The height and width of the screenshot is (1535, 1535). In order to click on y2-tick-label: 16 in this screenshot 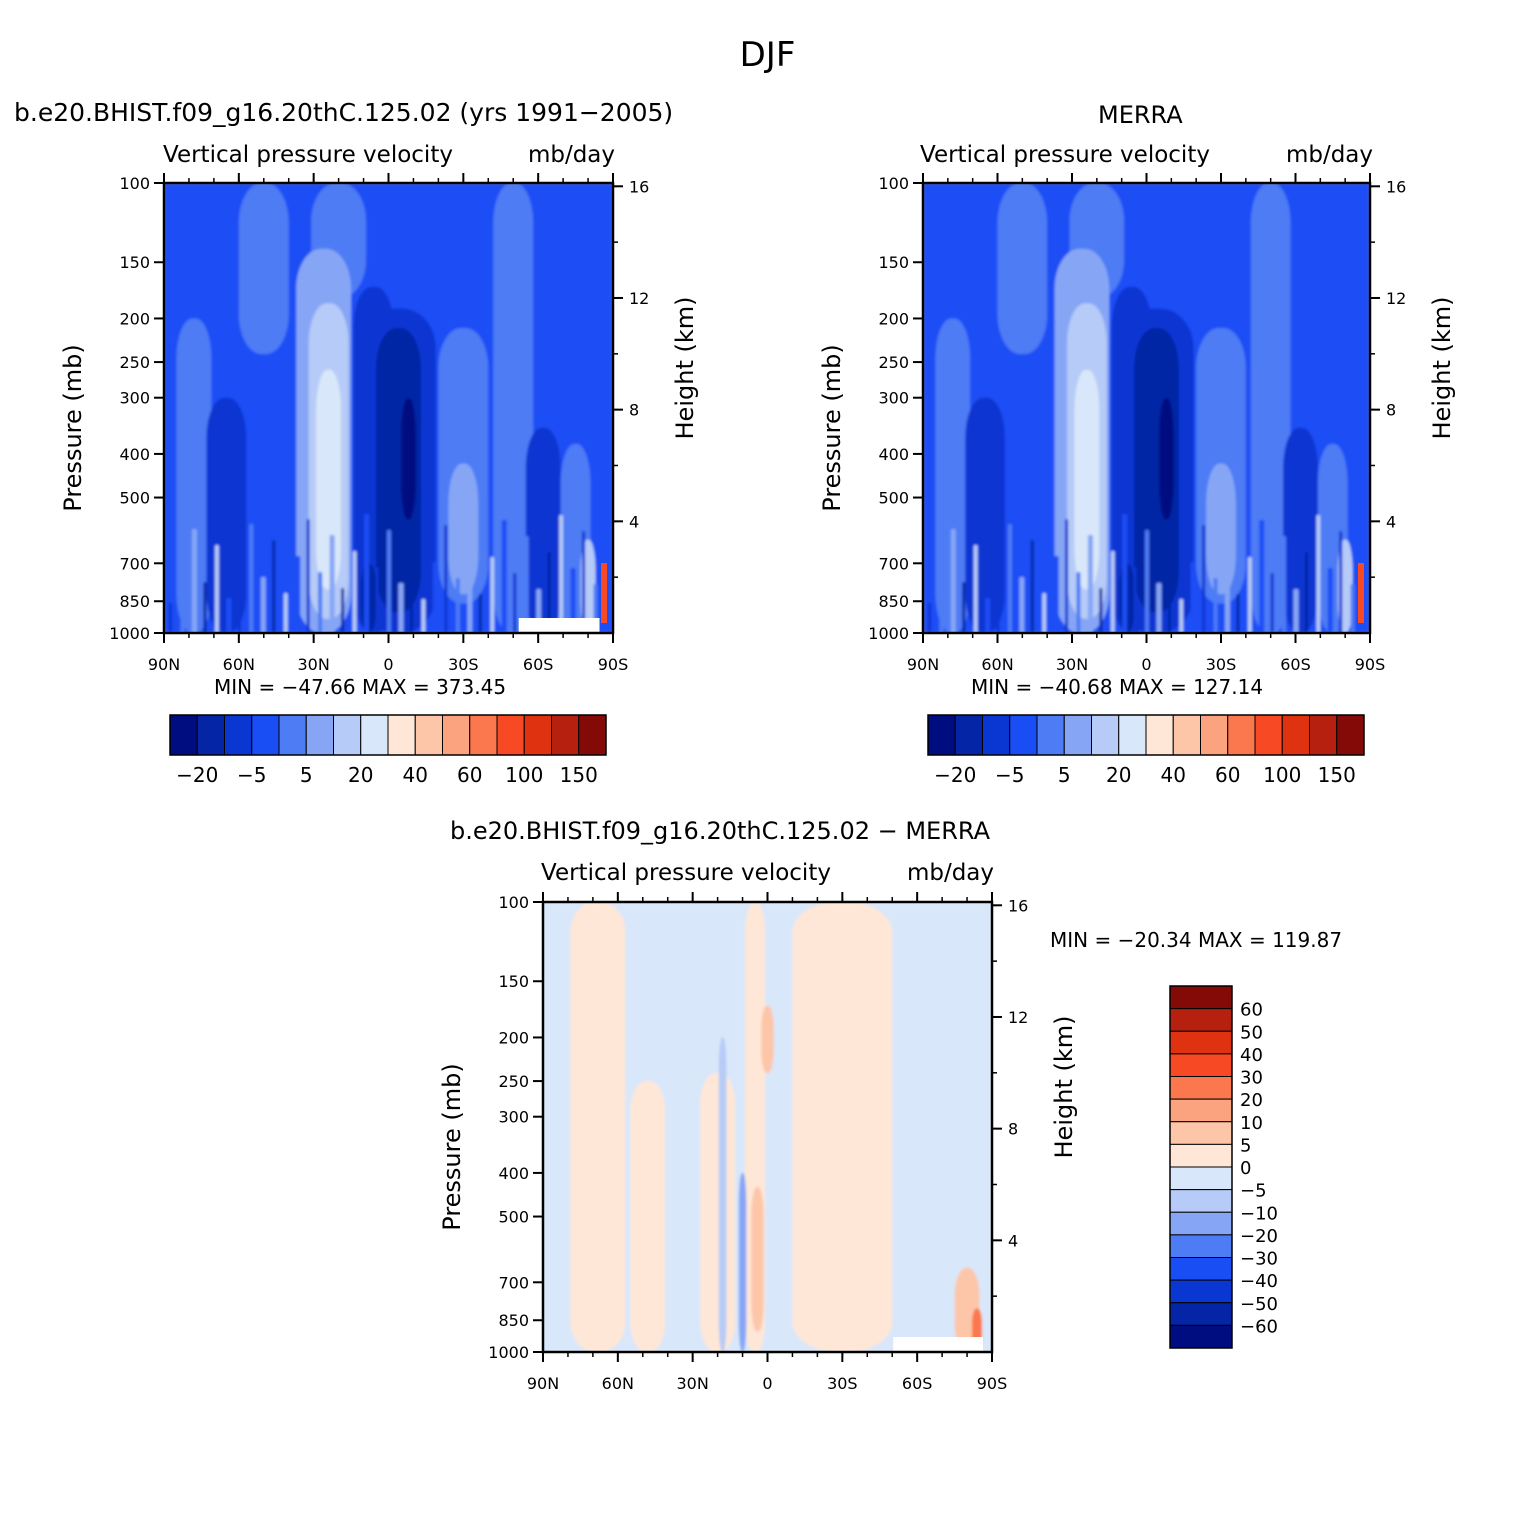, I will do `click(1018, 905)`.